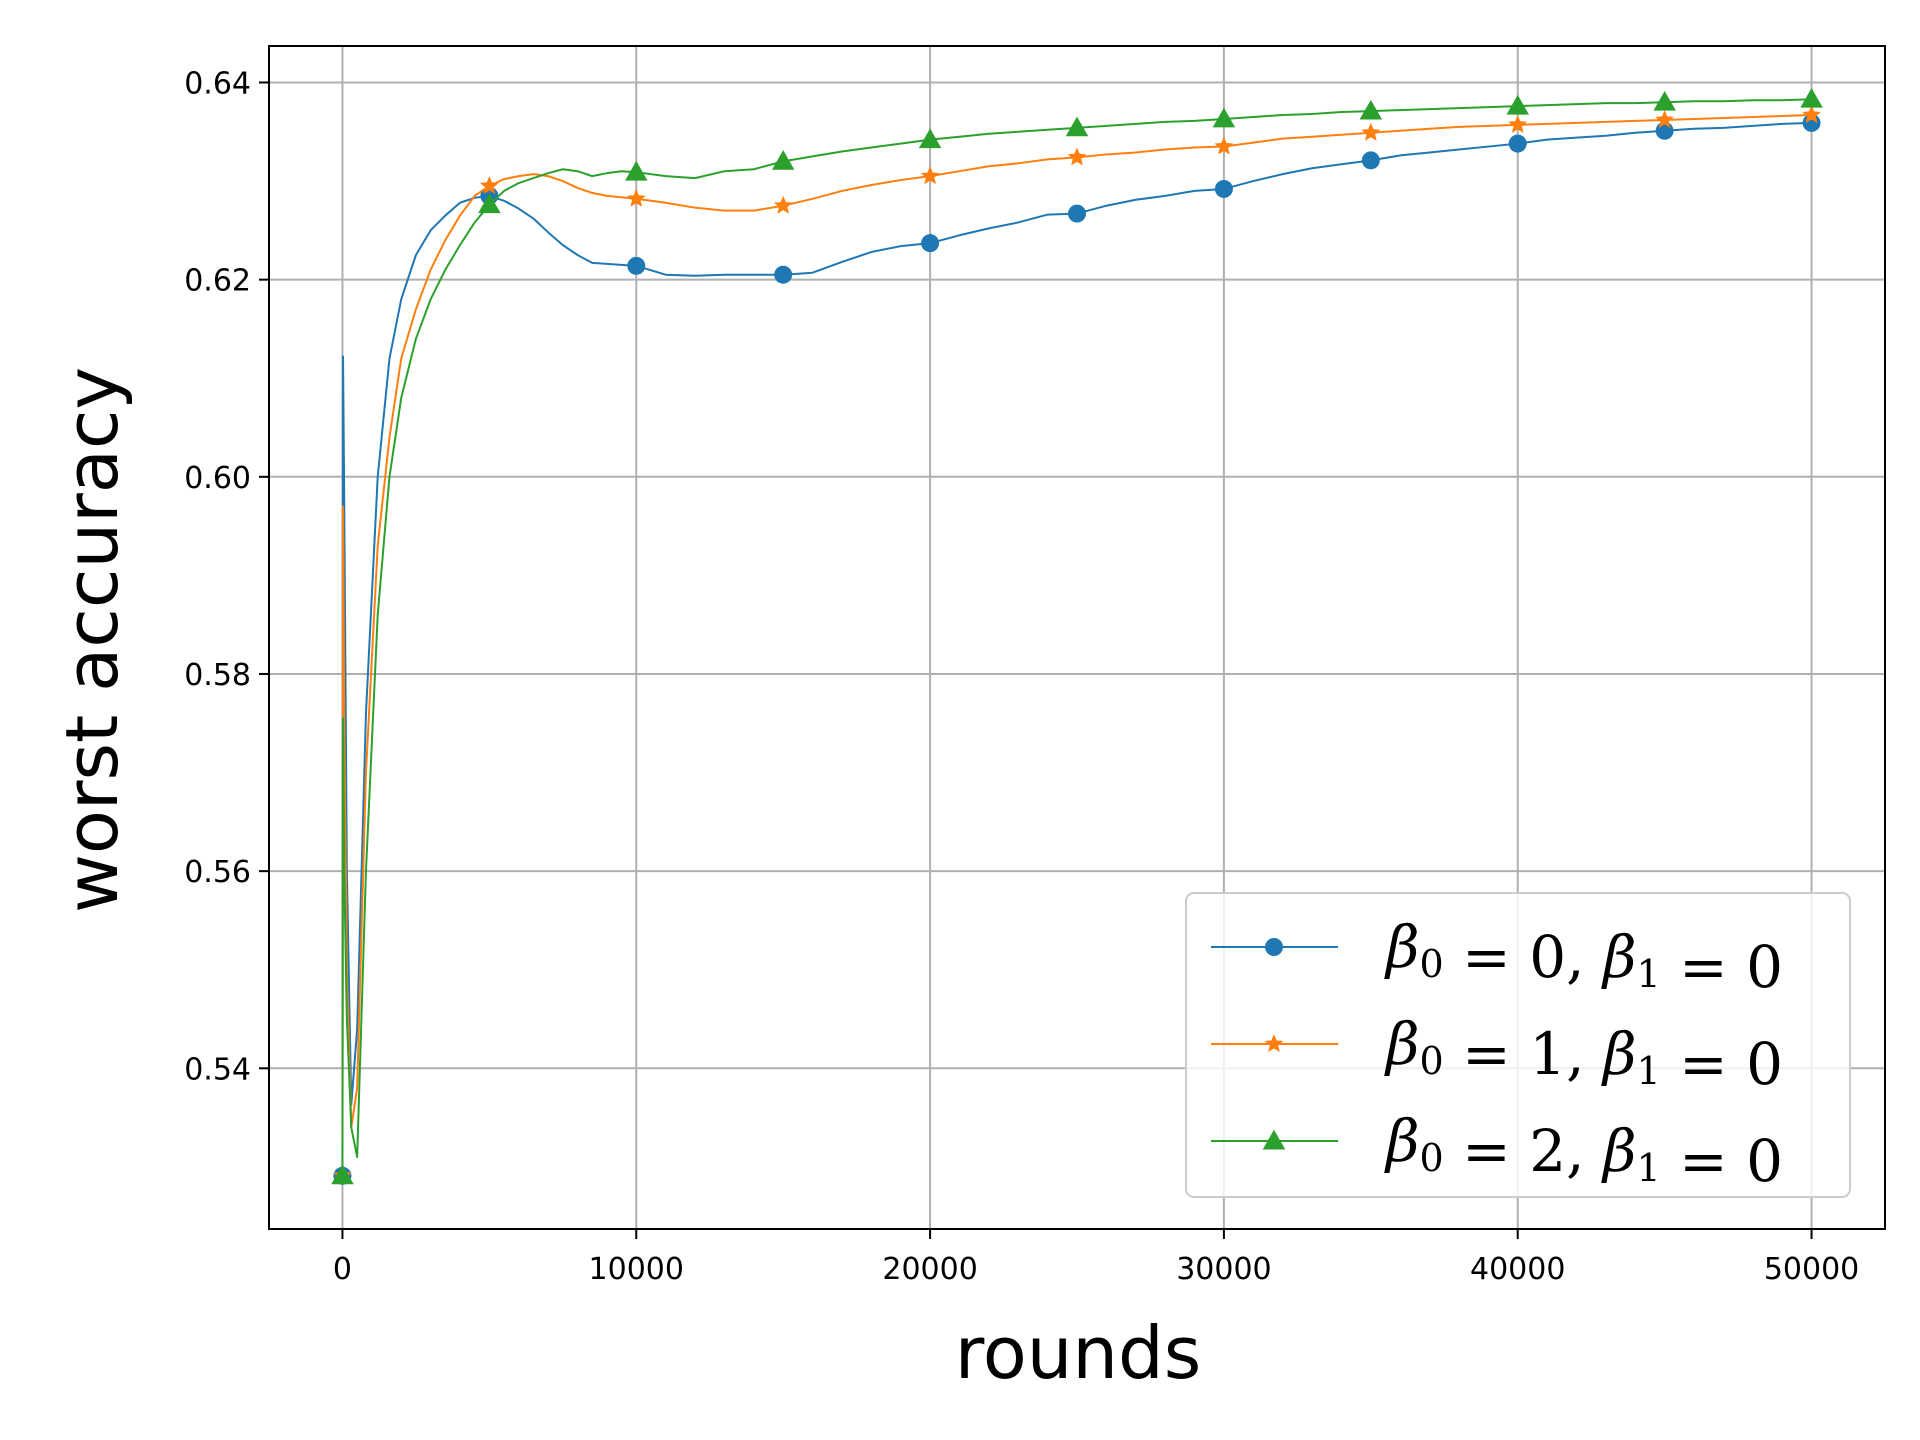 Image resolution: width=1920 pixels, height=1440 pixels. I want to click on y-tick-label: 0.54, so click(217, 1069).